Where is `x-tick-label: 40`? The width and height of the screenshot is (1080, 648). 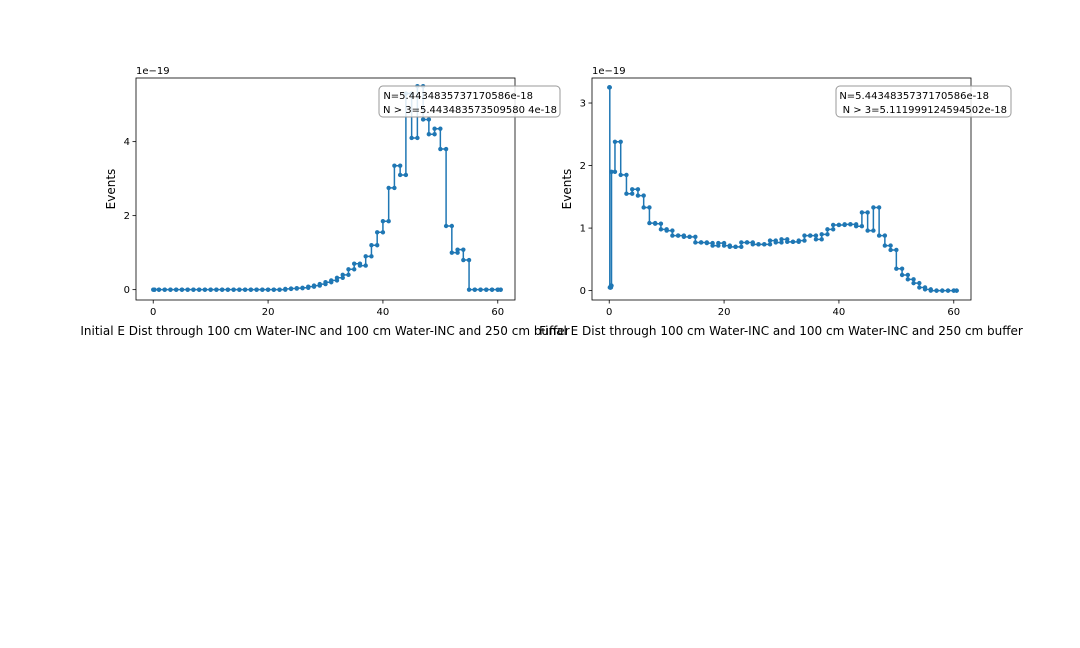
x-tick-label: 40 is located at coordinates (383, 312).